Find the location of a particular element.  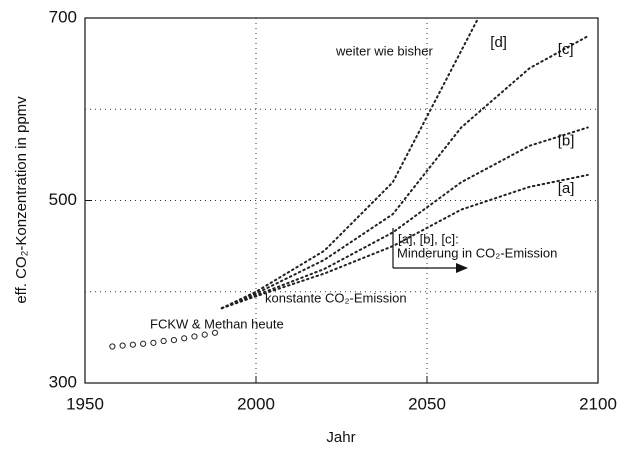

annotation: FCKW & Methan heute is located at coordinates (217, 323).